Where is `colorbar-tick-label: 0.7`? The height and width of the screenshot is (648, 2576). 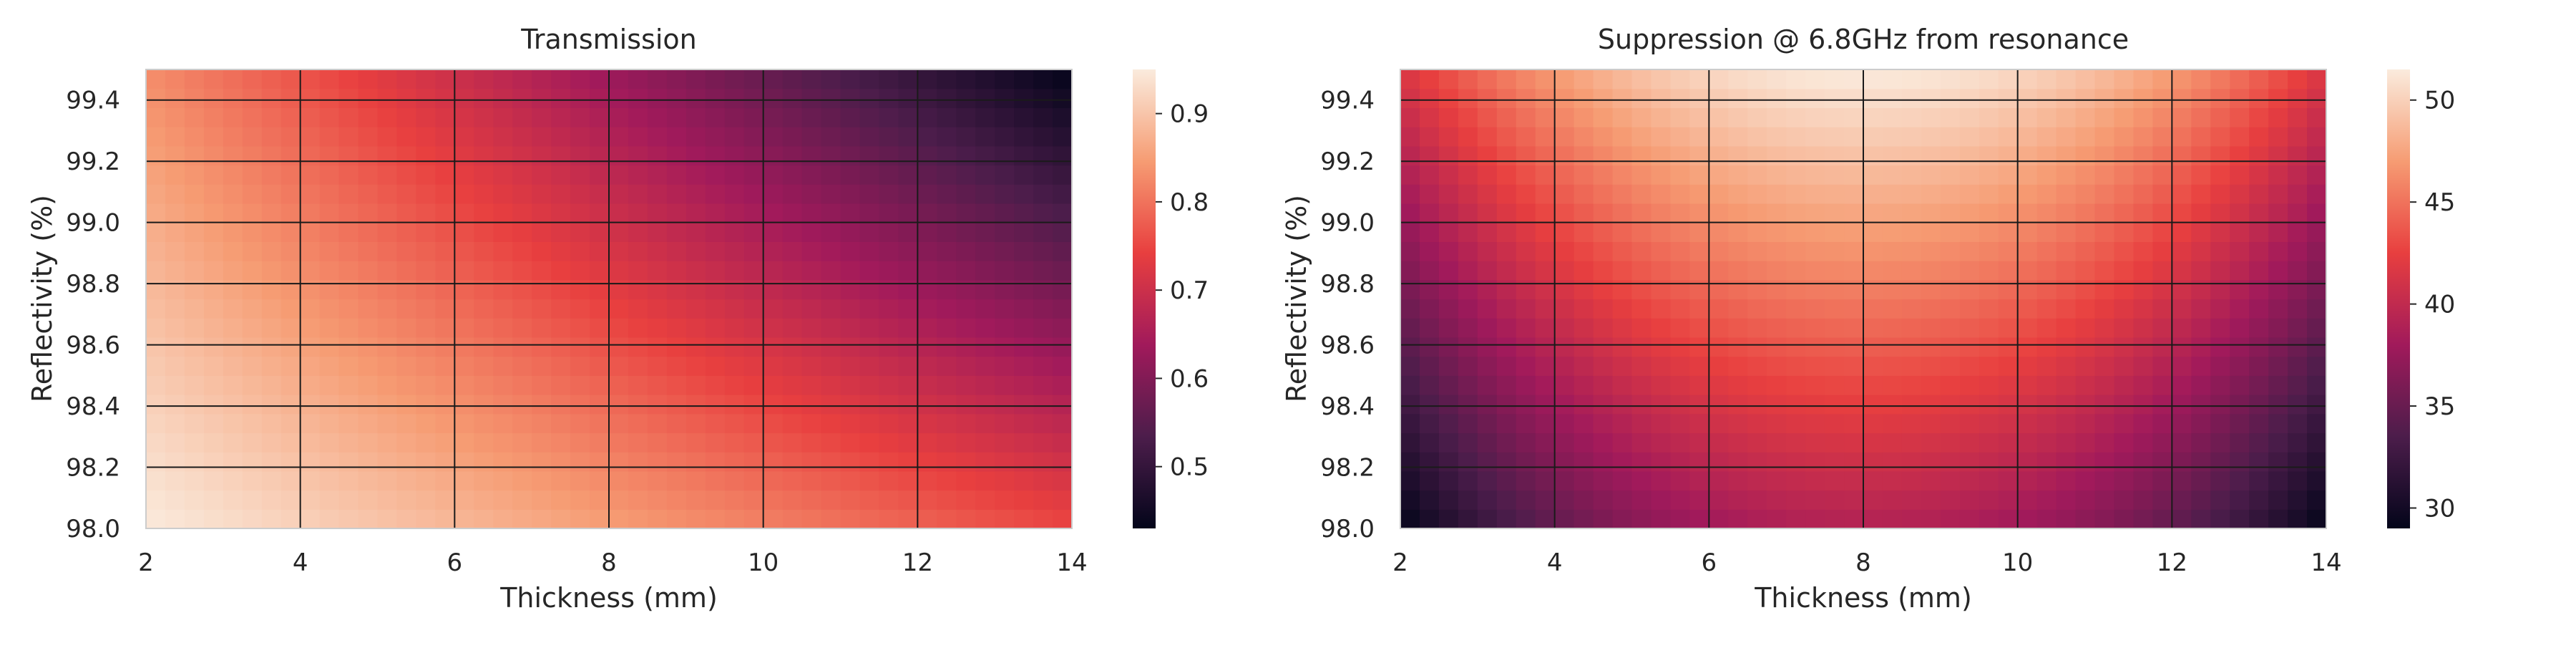 colorbar-tick-label: 0.7 is located at coordinates (1189, 291).